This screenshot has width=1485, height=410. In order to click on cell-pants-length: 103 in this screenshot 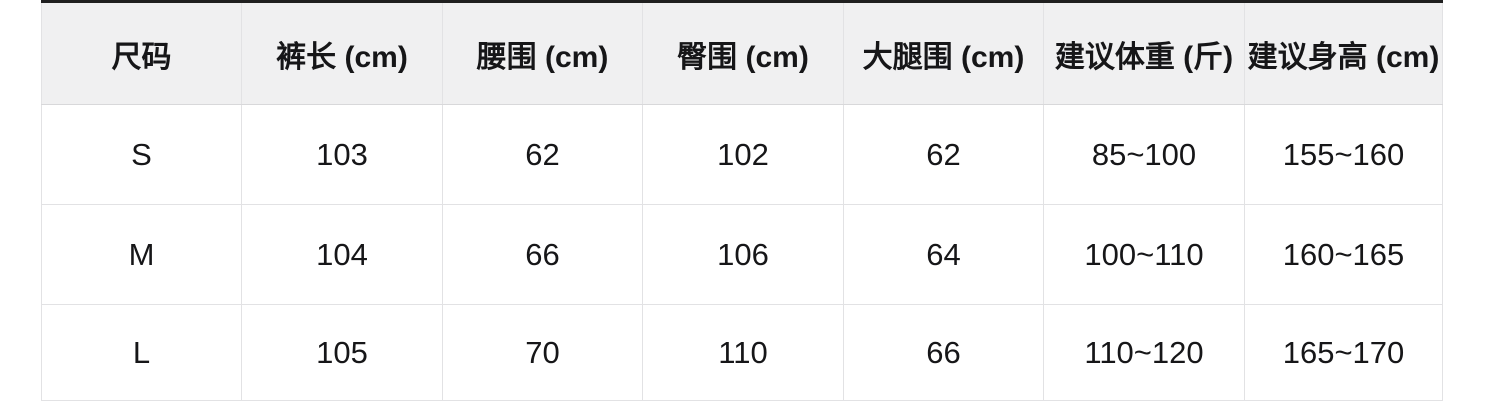, I will do `click(342, 154)`.